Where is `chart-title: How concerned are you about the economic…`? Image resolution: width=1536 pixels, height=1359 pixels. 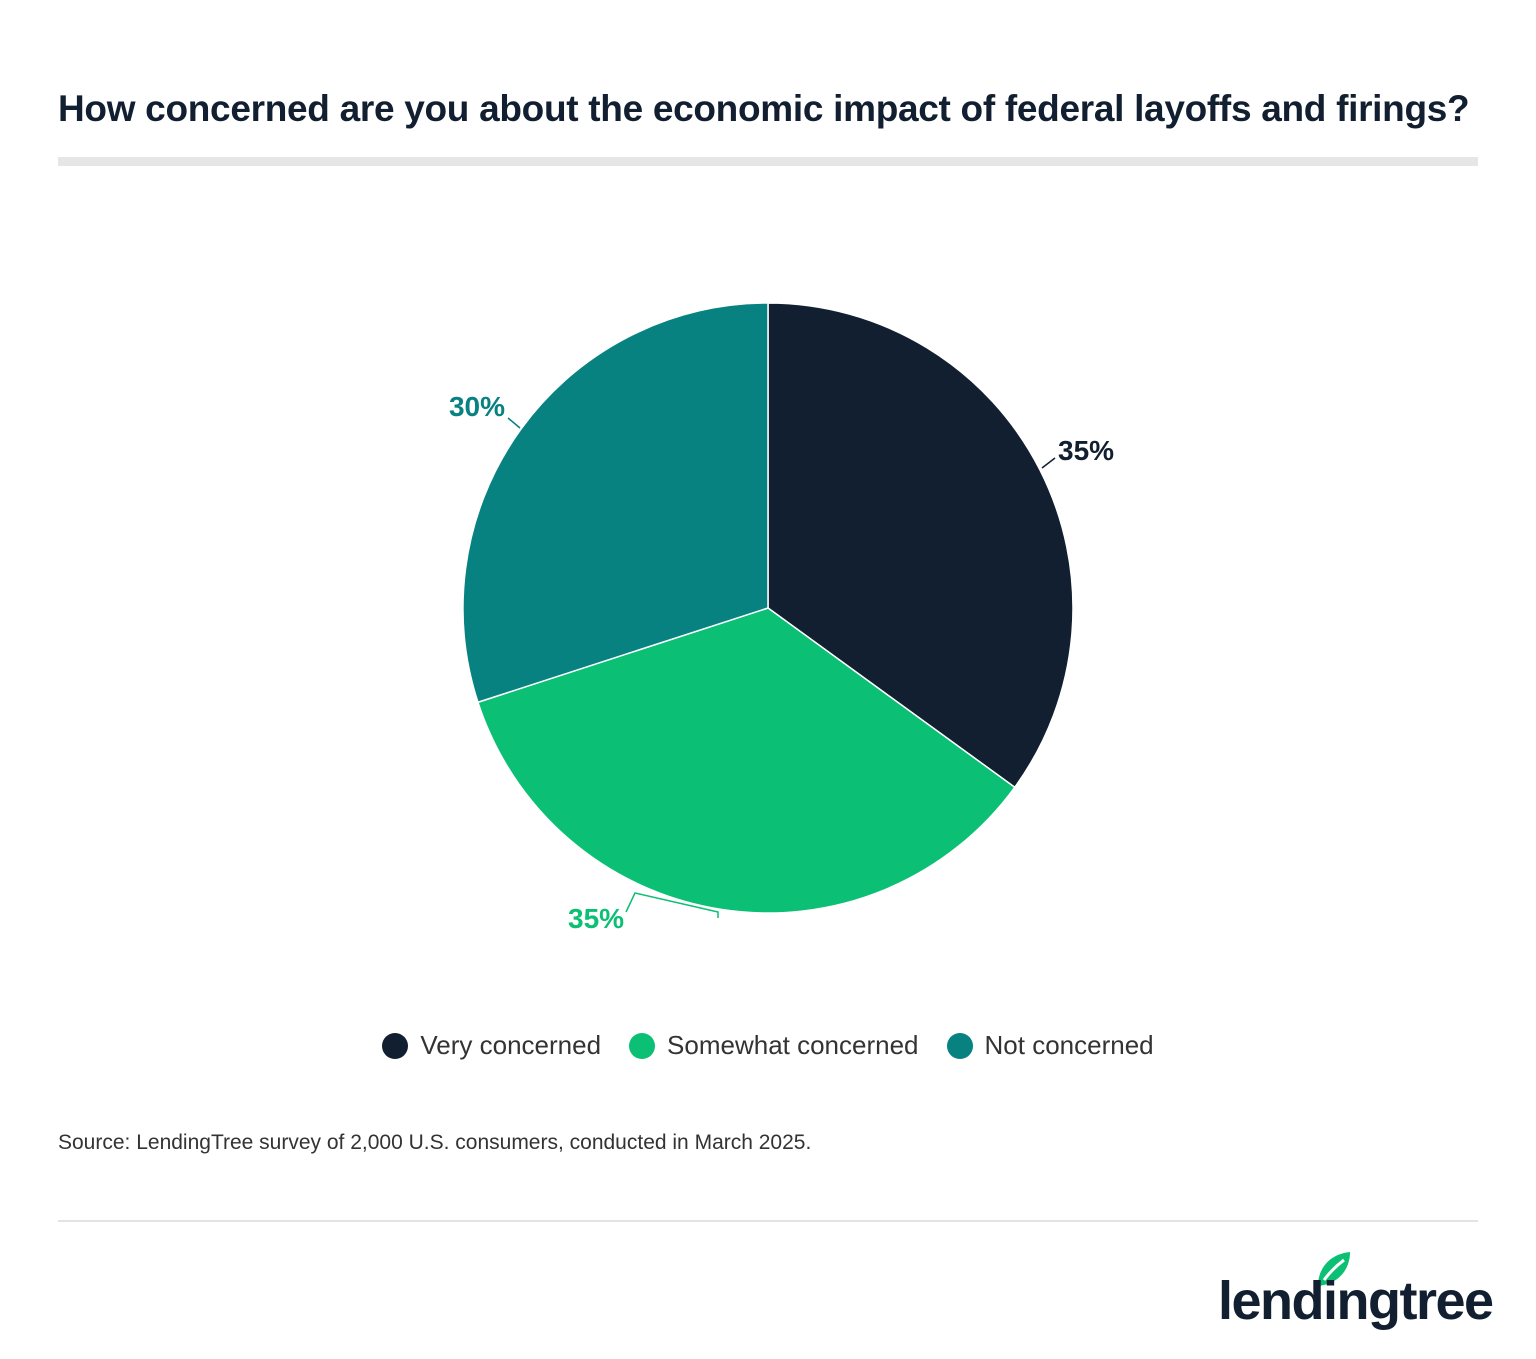 chart-title: How concerned are you about the economic… is located at coordinates (764, 108).